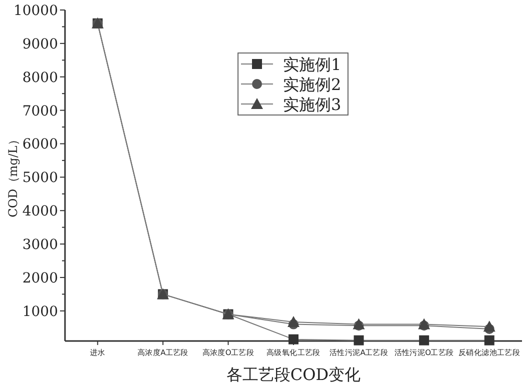 The height and width of the screenshot is (385, 527). Describe the element at coordinates (40, 312) in the screenshot. I see `y-tick-label: 1000` at that location.